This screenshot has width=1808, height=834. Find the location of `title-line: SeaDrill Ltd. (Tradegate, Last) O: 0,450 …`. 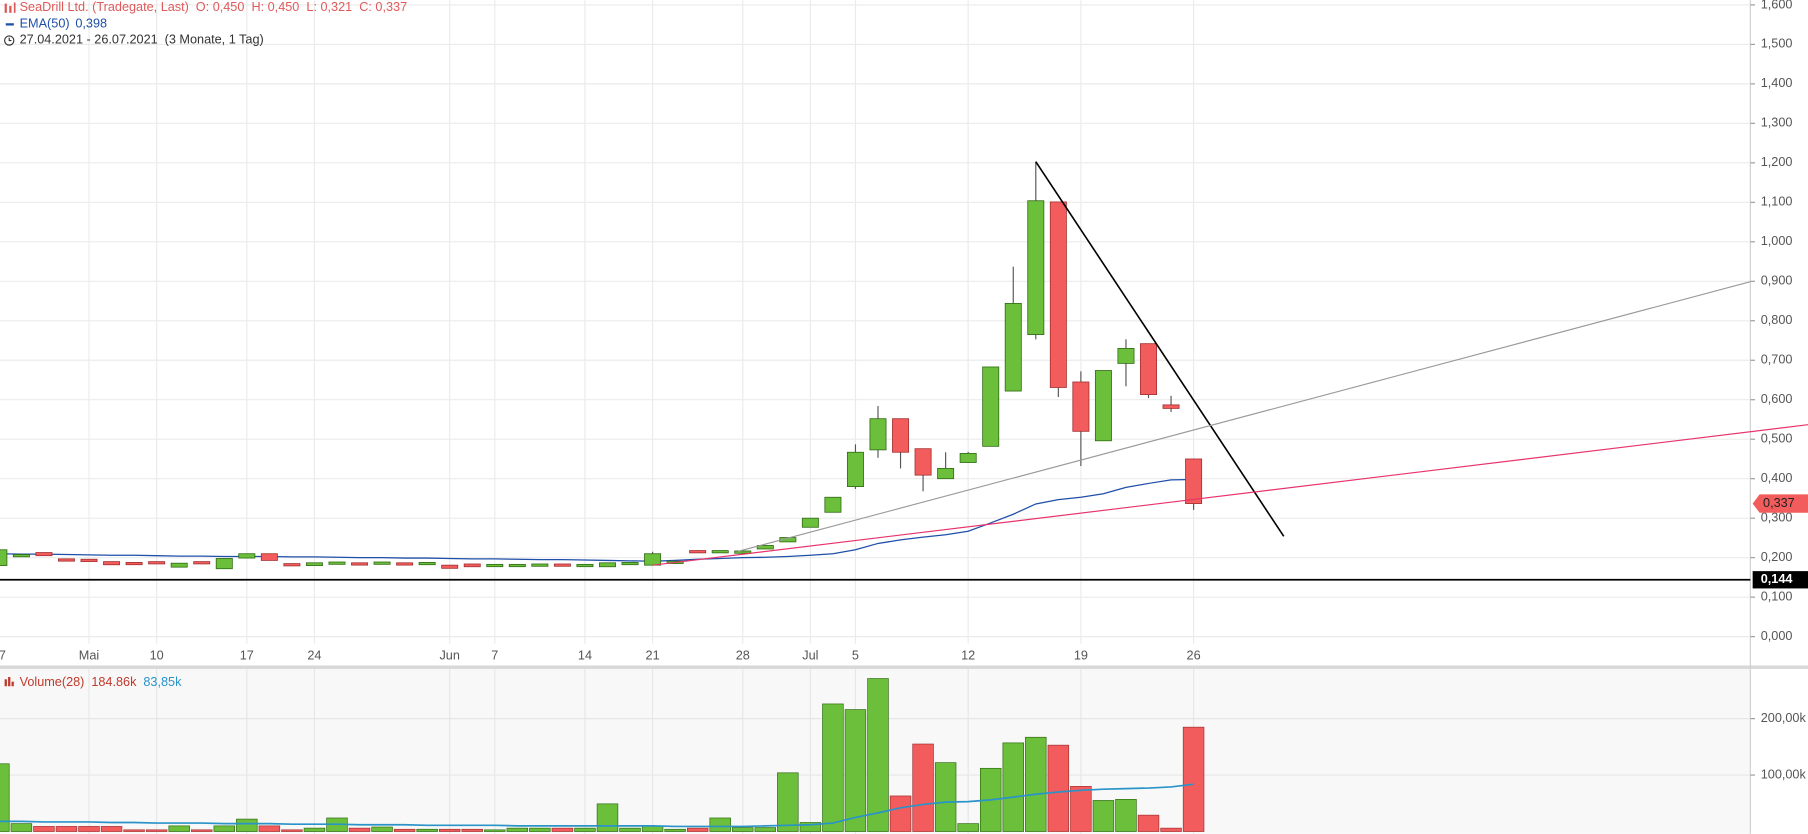

title-line: SeaDrill Ltd. (Tradegate, Last) O: 0,450 … is located at coordinates (214, 8).